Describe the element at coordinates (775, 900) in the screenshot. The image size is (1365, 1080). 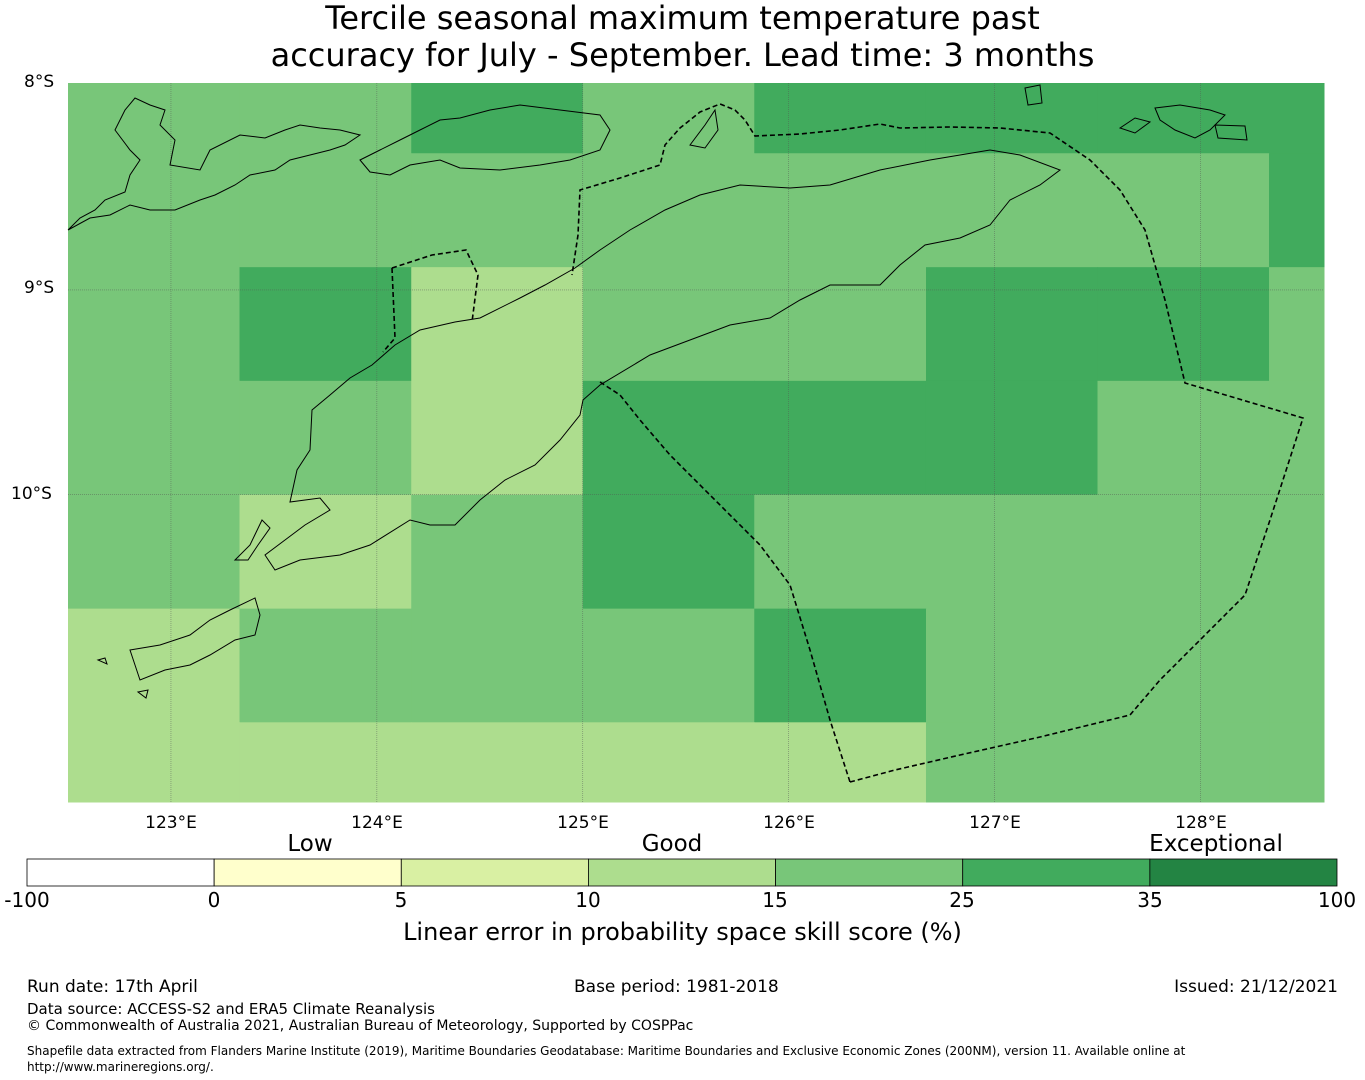
I see `colorbar-tick: 15` at that location.